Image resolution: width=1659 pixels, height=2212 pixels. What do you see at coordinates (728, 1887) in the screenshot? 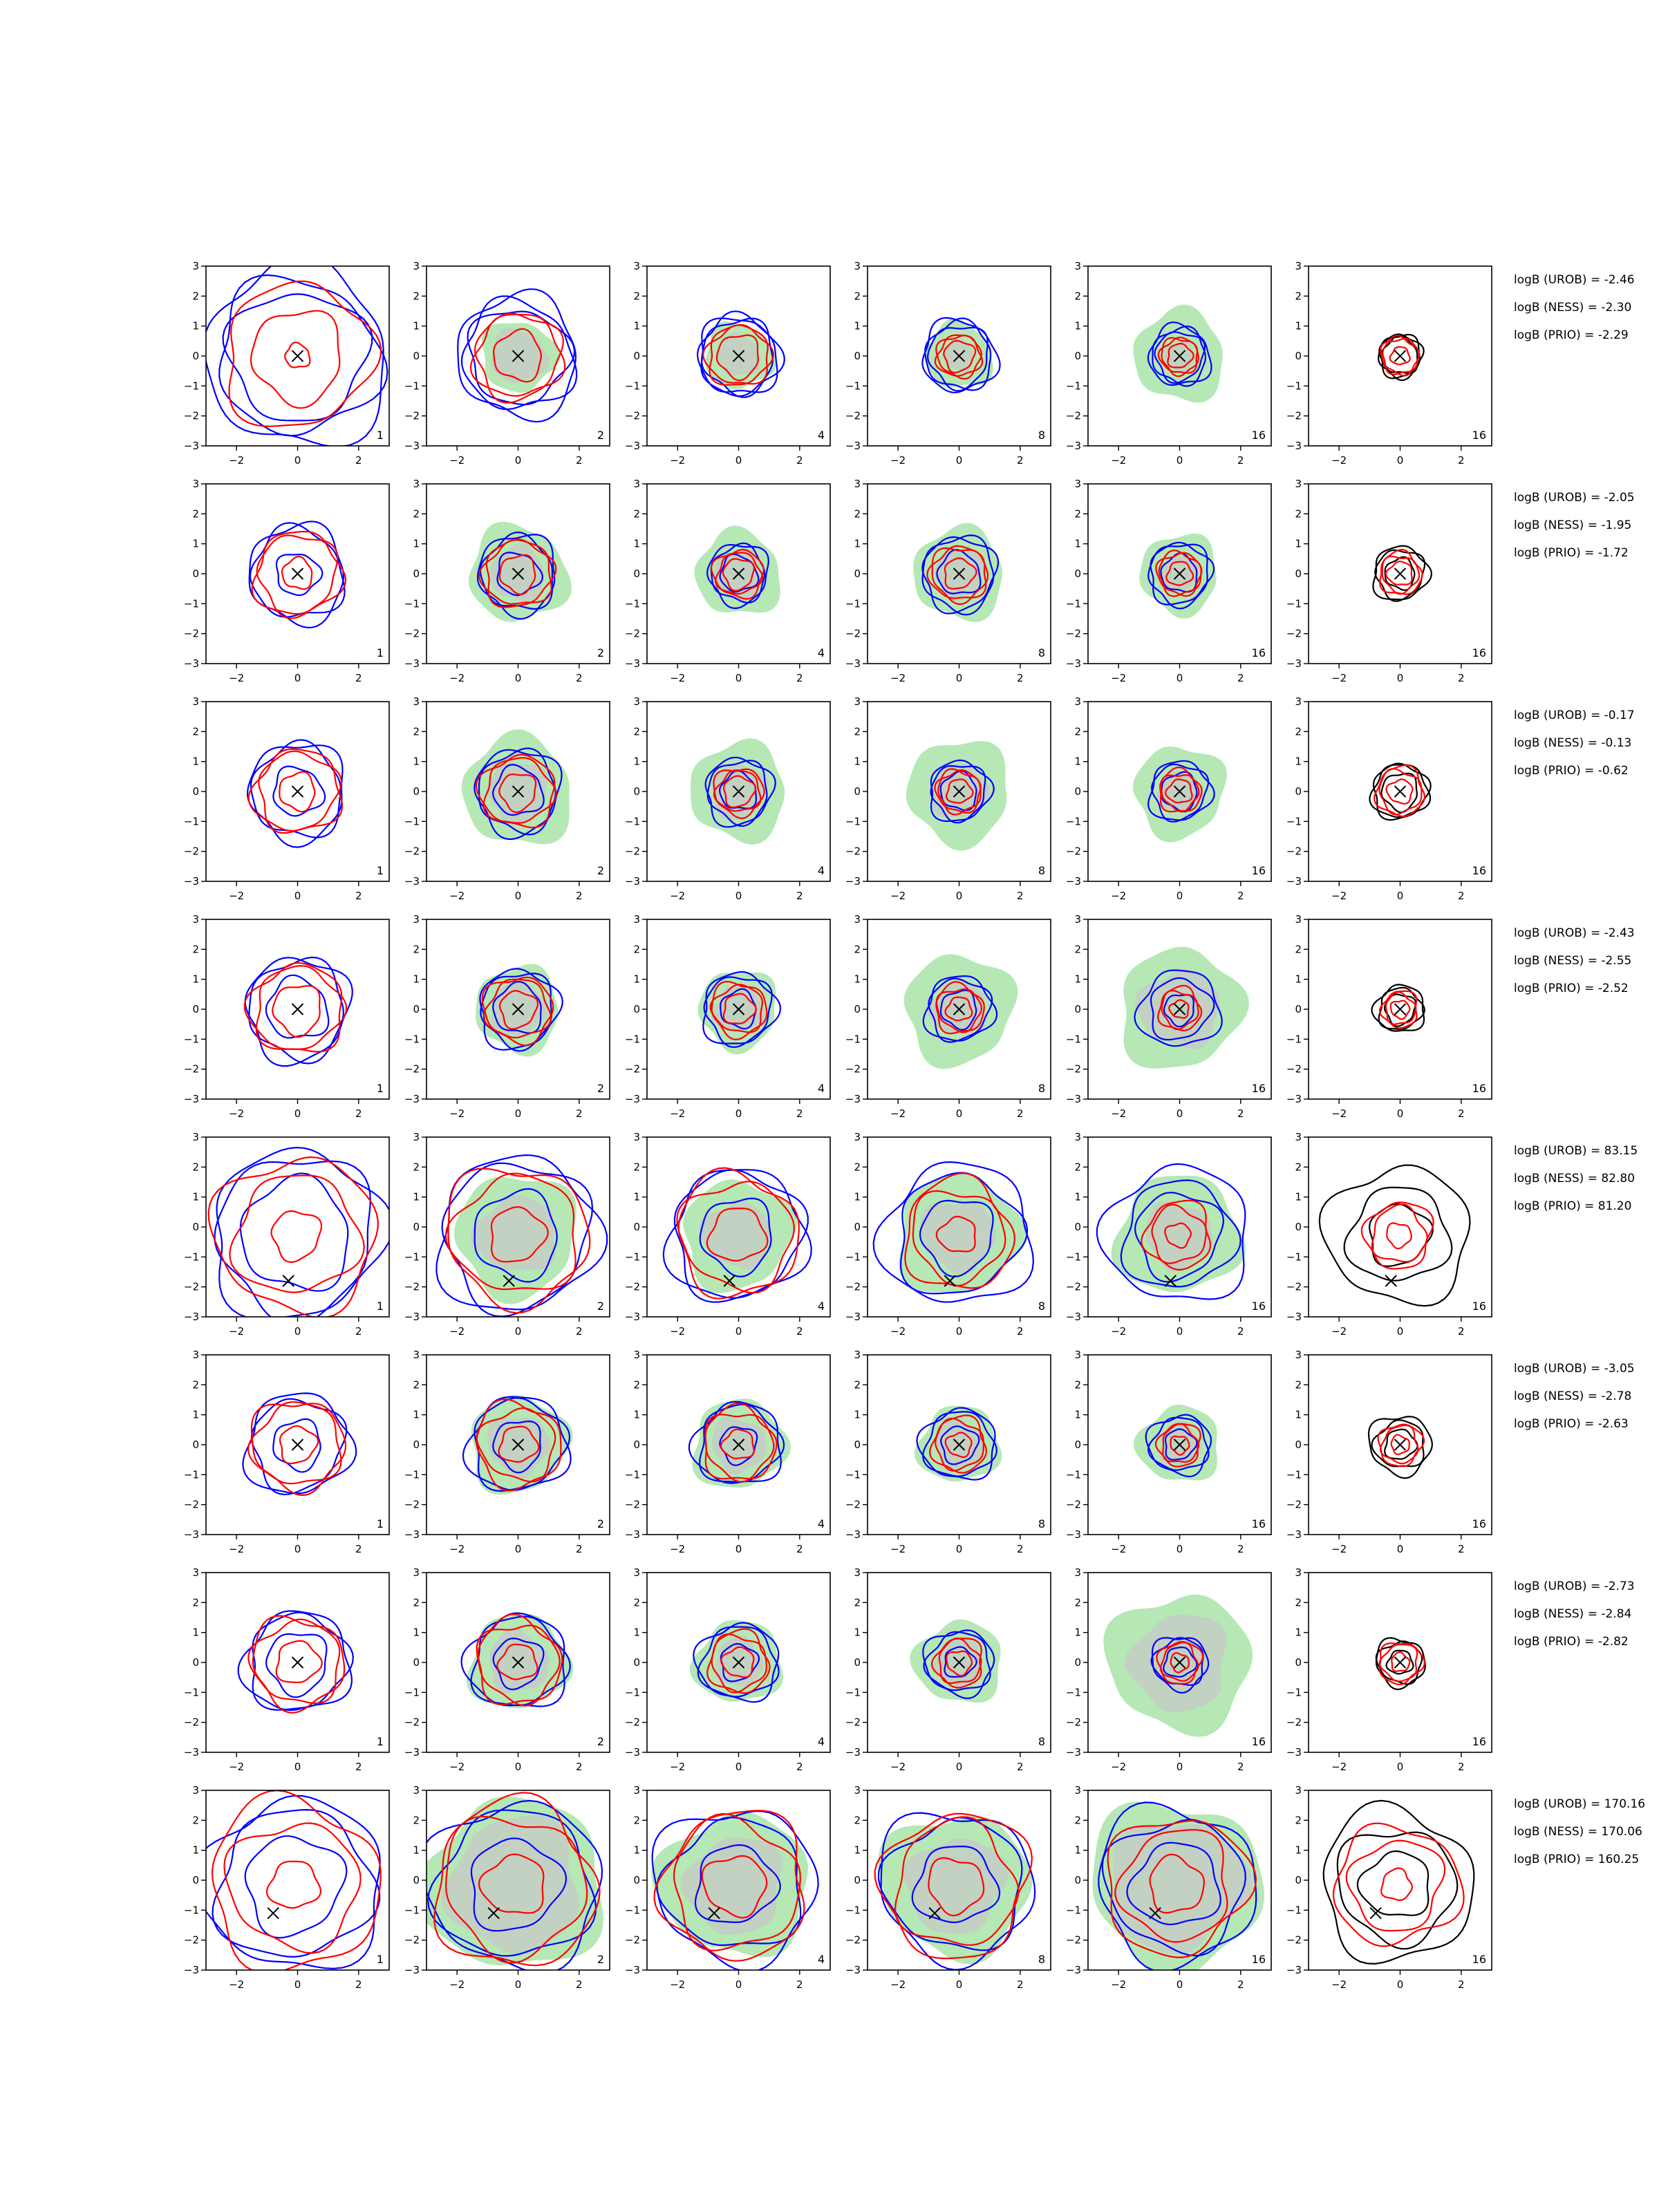
I see `panel: −3 −2 −1 0 1 2 3 −2 0 2 4` at bounding box center [728, 1887].